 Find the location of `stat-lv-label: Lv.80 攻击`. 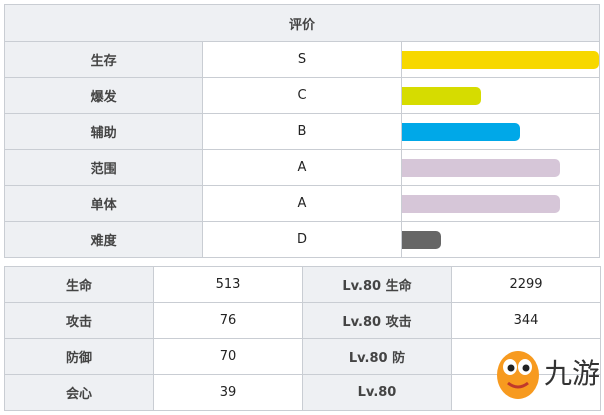

stat-lv-label: Lv.80 攻击 is located at coordinates (377, 320).